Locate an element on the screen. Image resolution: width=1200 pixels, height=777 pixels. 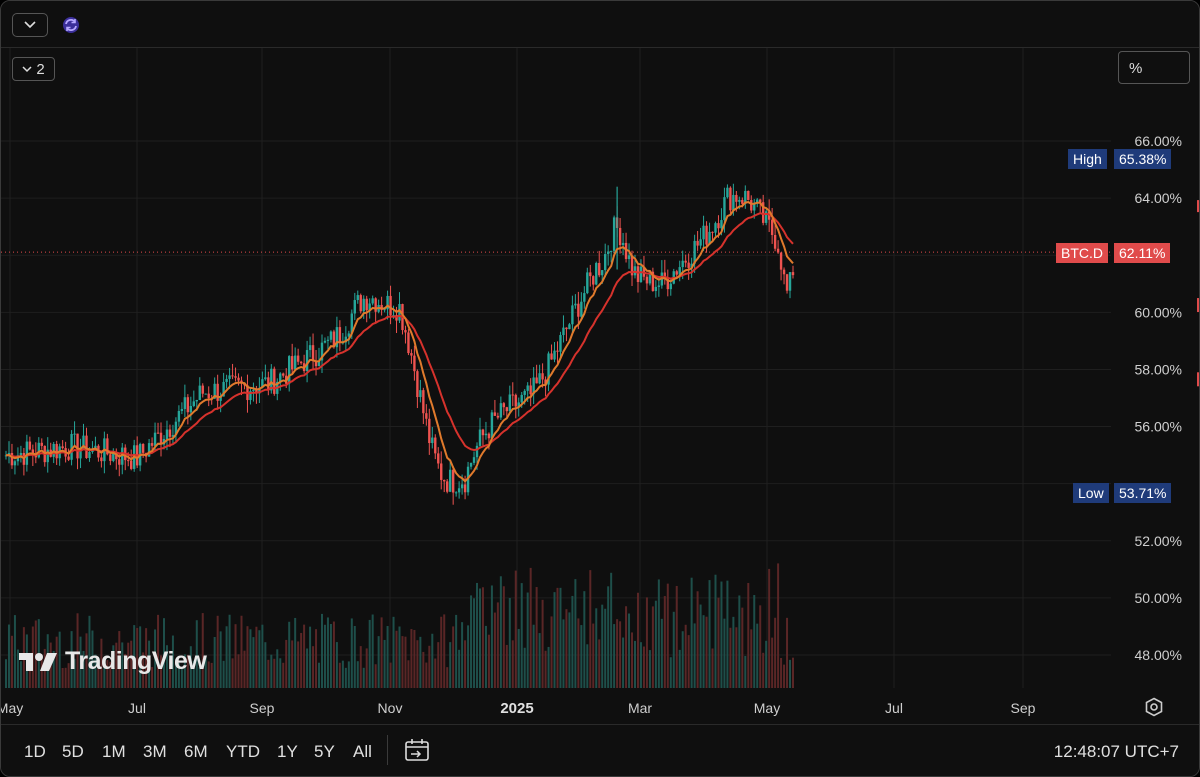
settings-icon is located at coordinates (1154, 707).